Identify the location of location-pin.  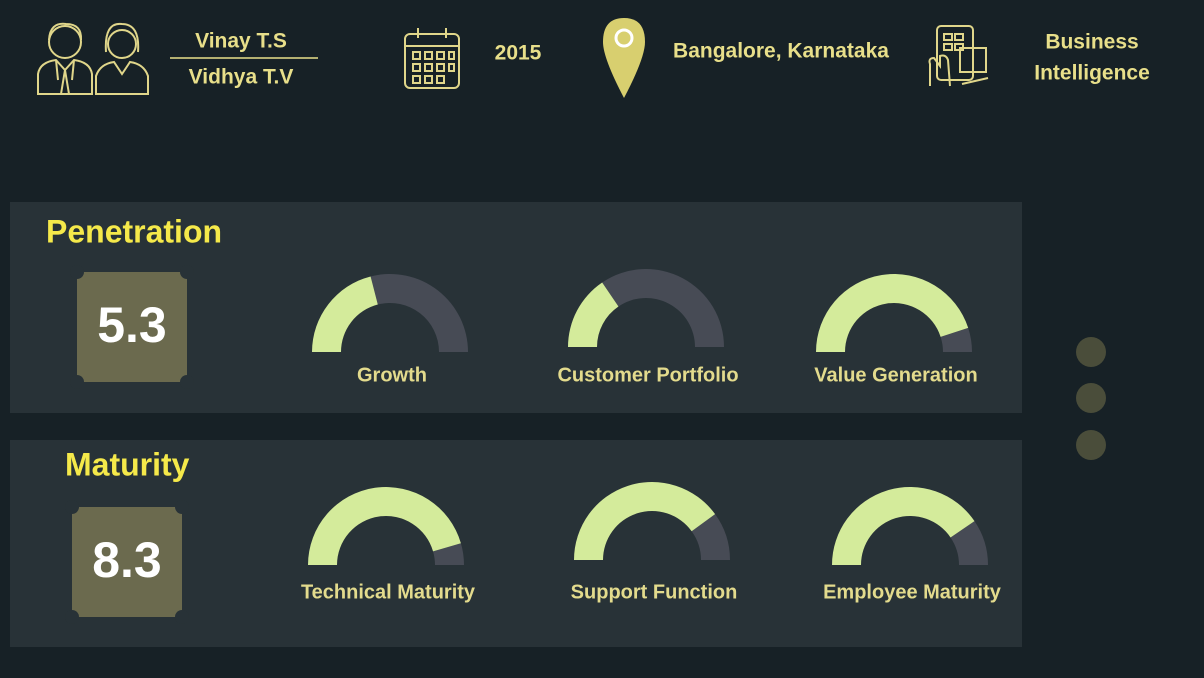
(624, 58).